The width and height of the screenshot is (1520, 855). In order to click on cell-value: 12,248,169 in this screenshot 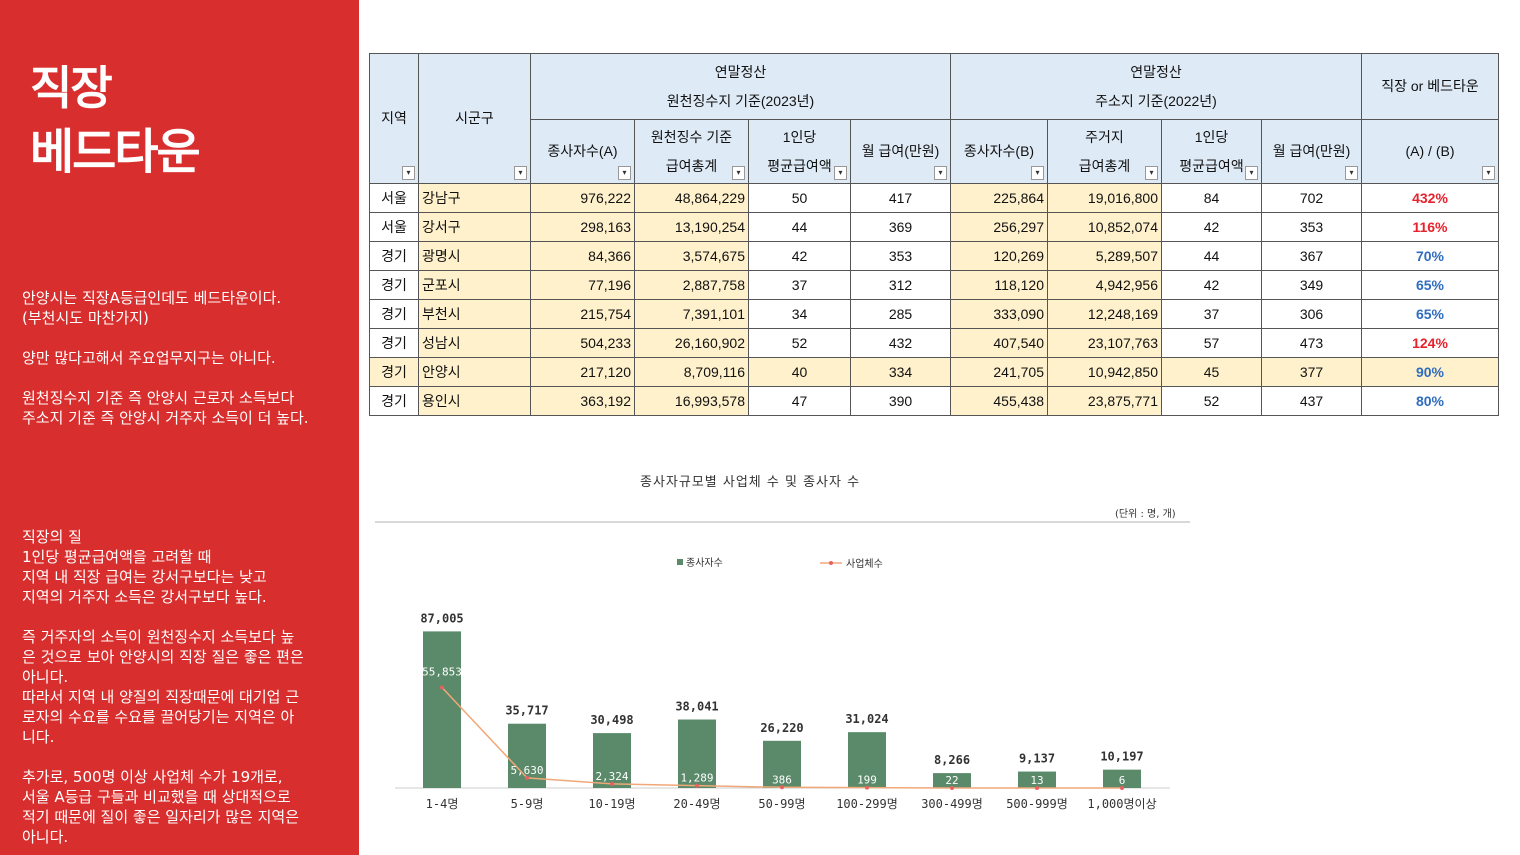, I will do `click(1104, 314)`.